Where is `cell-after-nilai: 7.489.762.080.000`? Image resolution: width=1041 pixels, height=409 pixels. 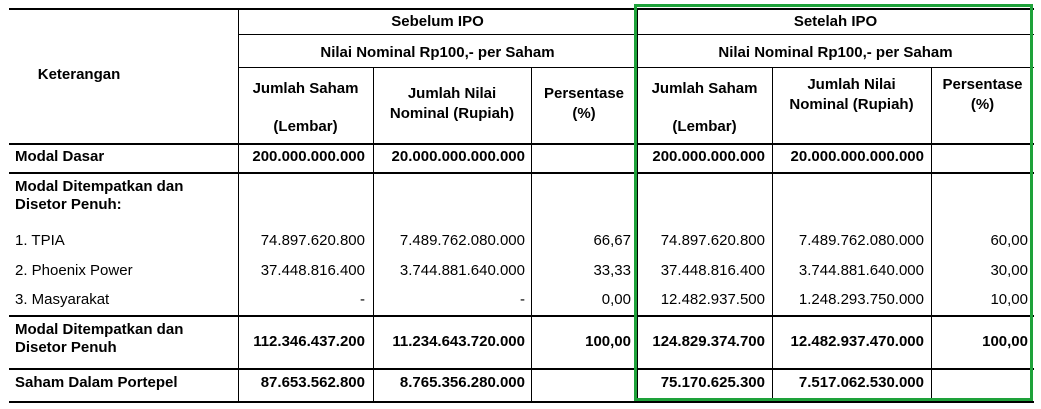 cell-after-nilai: 7.489.762.080.000 is located at coordinates (861, 240).